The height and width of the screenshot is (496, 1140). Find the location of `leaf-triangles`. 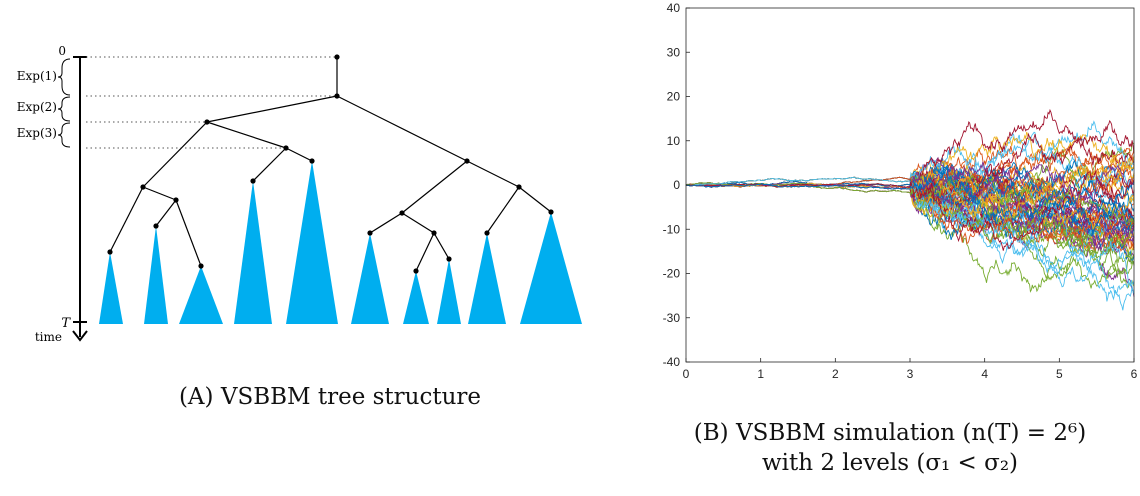

leaf-triangles is located at coordinates (340, 242).